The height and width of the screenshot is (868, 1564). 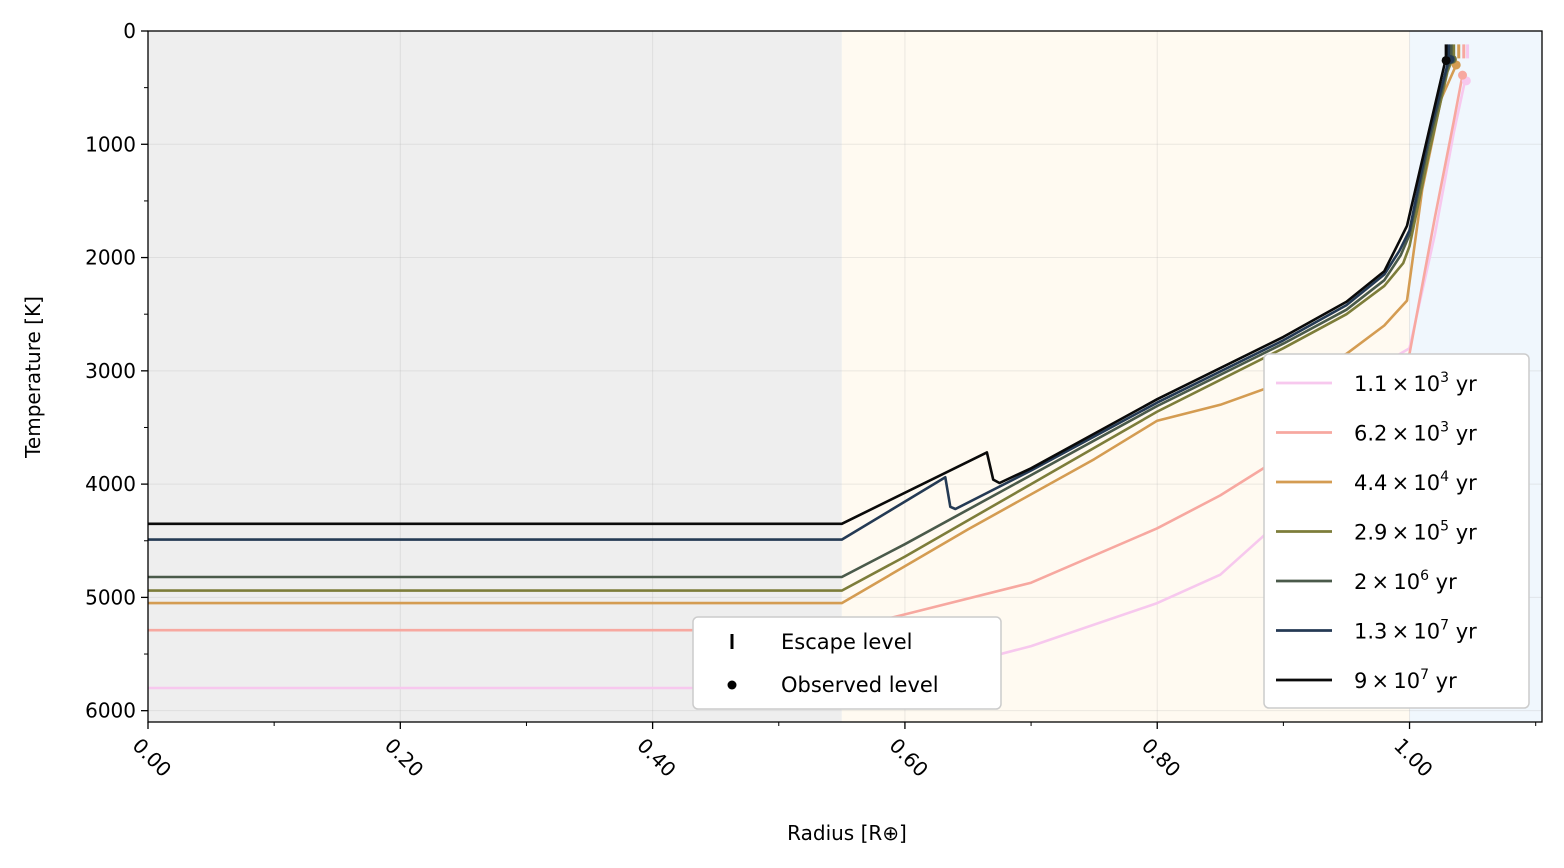 I want to click on observed-marker-swatch, so click(x=732, y=685).